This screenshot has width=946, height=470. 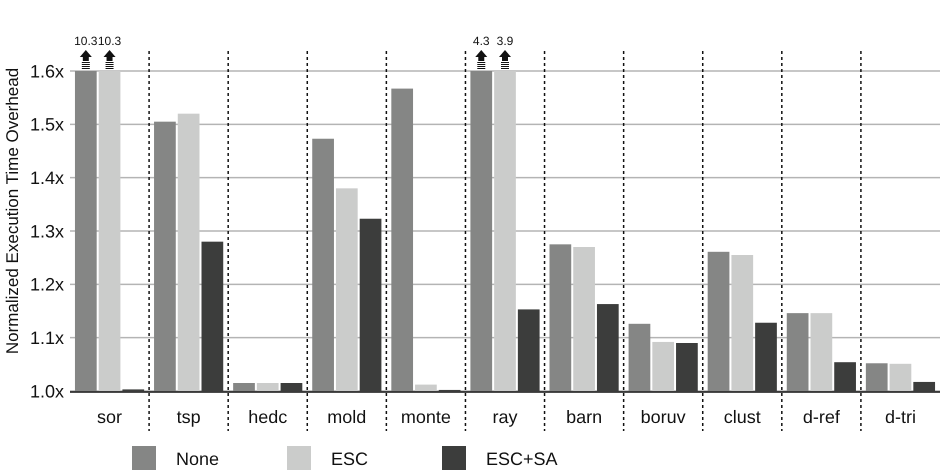 I want to click on y-tick-label: 1.4x, so click(x=47, y=178).